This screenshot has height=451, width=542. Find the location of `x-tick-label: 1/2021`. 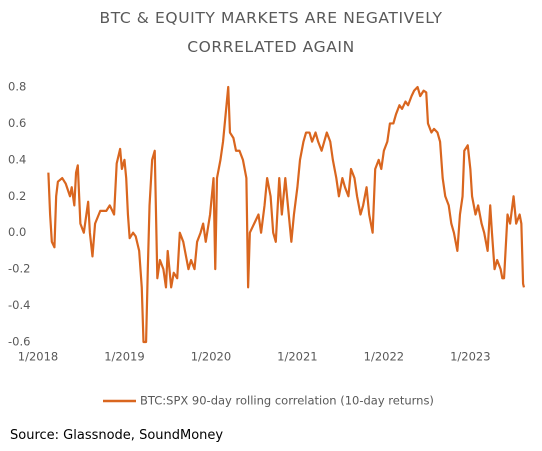

x-tick-label: 1/2021 is located at coordinates (297, 357).